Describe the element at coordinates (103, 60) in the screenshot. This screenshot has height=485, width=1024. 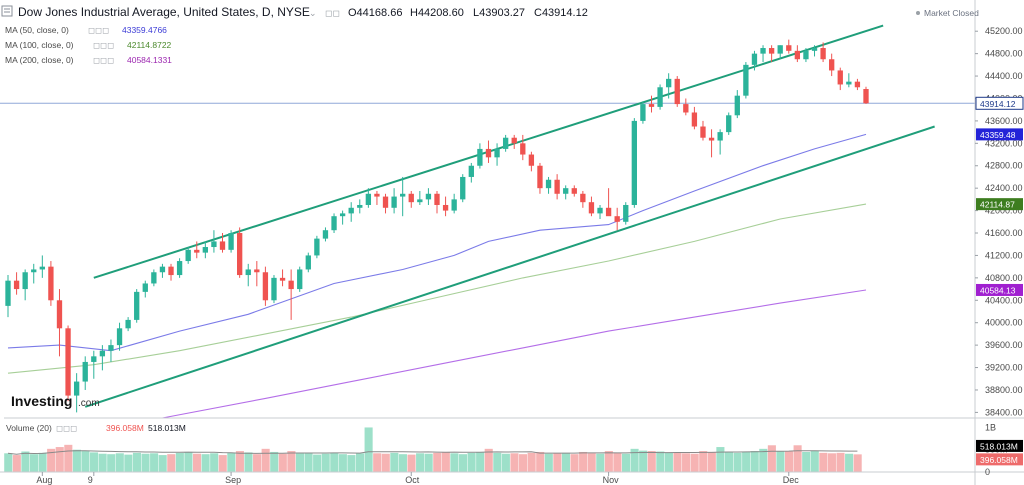
I see `ma200-settings-icon: ◻◻◻` at that location.